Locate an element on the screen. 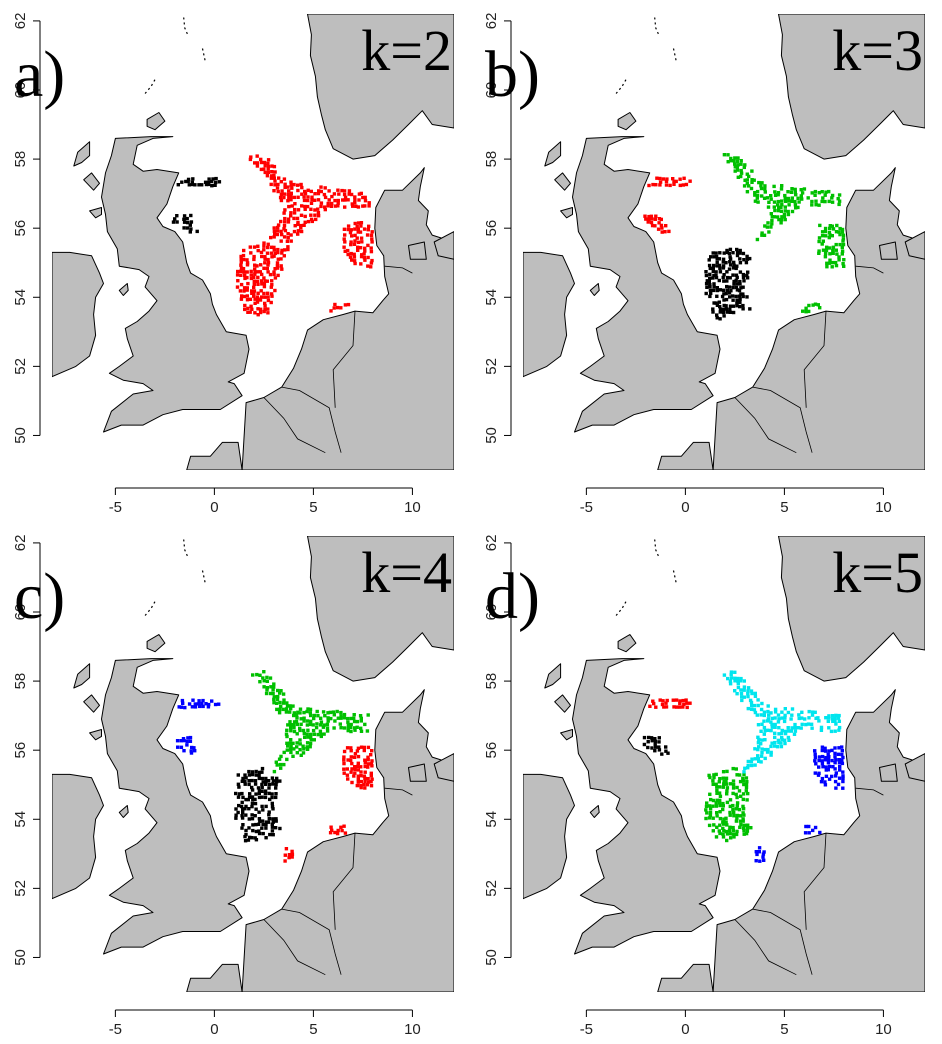 The width and height of the screenshot is (942, 1044). cluster-danish-coast is located at coordinates (799, 804).